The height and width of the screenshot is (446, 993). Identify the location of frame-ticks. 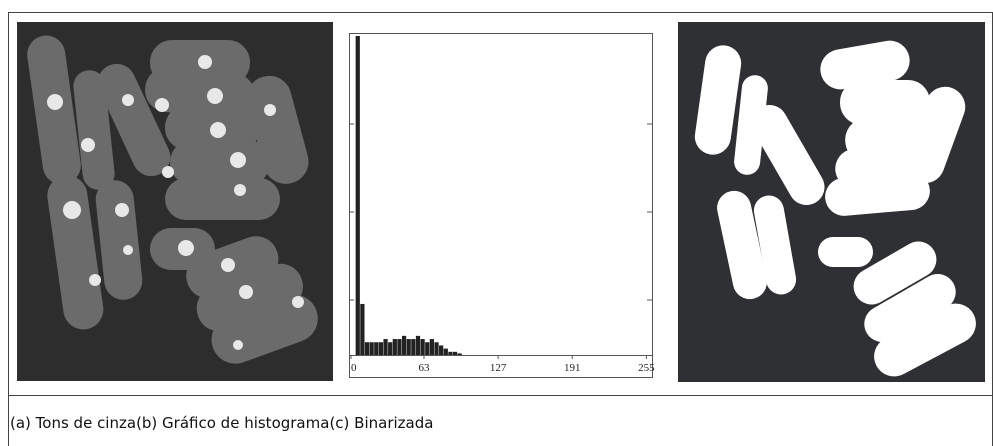
(500, 212).